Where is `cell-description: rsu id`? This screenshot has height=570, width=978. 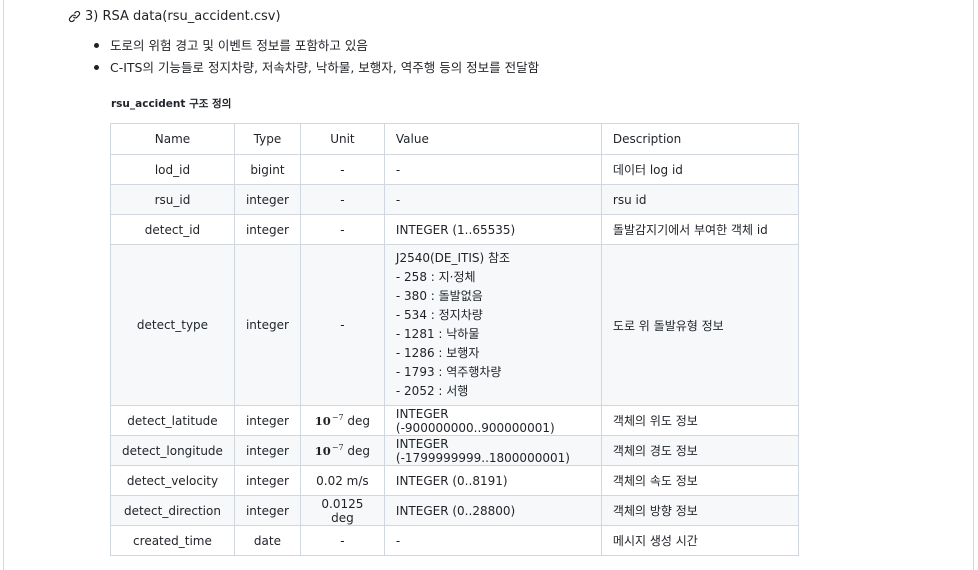 cell-description: rsu id is located at coordinates (699, 199).